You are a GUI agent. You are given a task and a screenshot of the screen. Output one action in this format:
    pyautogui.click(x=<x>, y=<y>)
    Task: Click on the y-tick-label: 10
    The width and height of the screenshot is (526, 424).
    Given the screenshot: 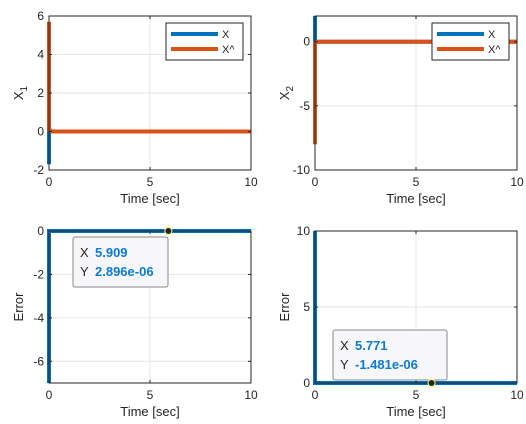 What is the action you would take?
    pyautogui.click(x=304, y=231)
    